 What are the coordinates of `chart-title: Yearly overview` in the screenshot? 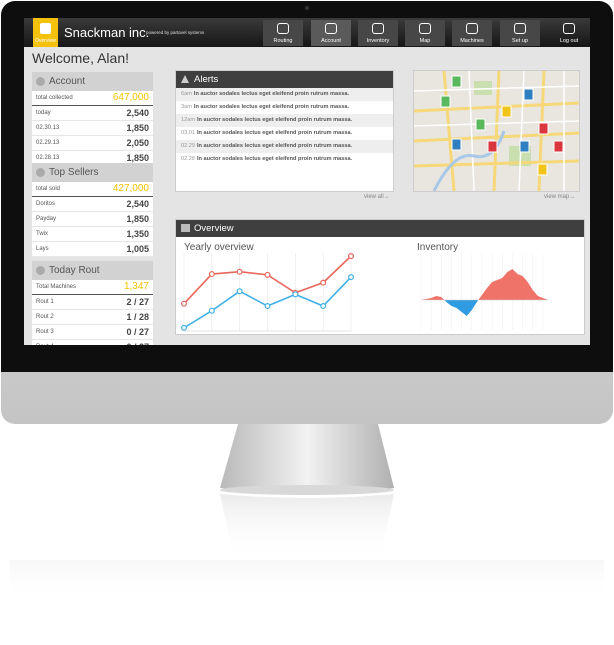 It's located at (219, 247).